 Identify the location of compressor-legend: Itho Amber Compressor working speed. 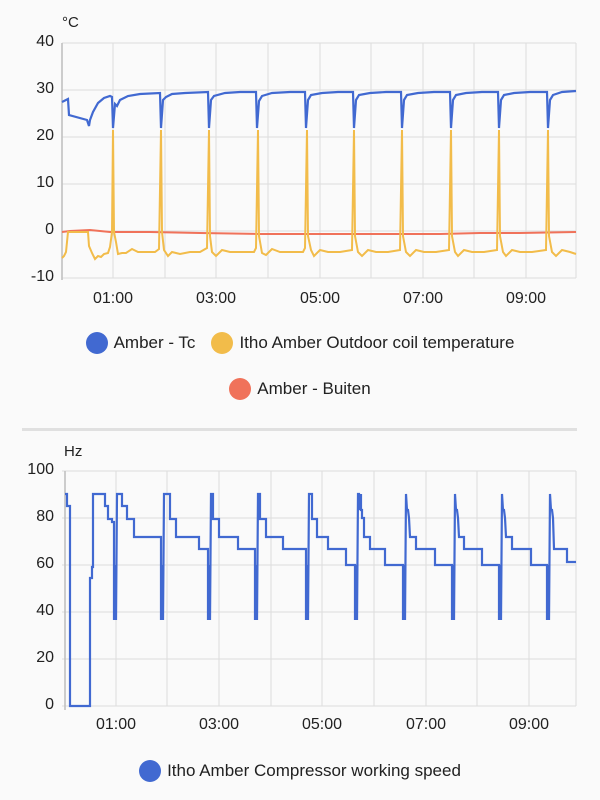
(300, 771).